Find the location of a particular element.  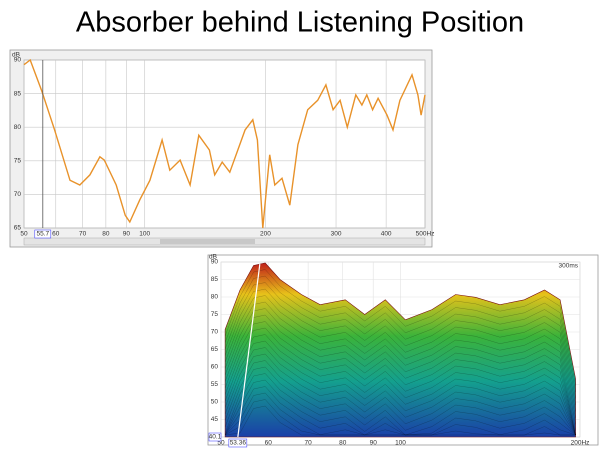

floor-box is located at coordinates (215, 437).